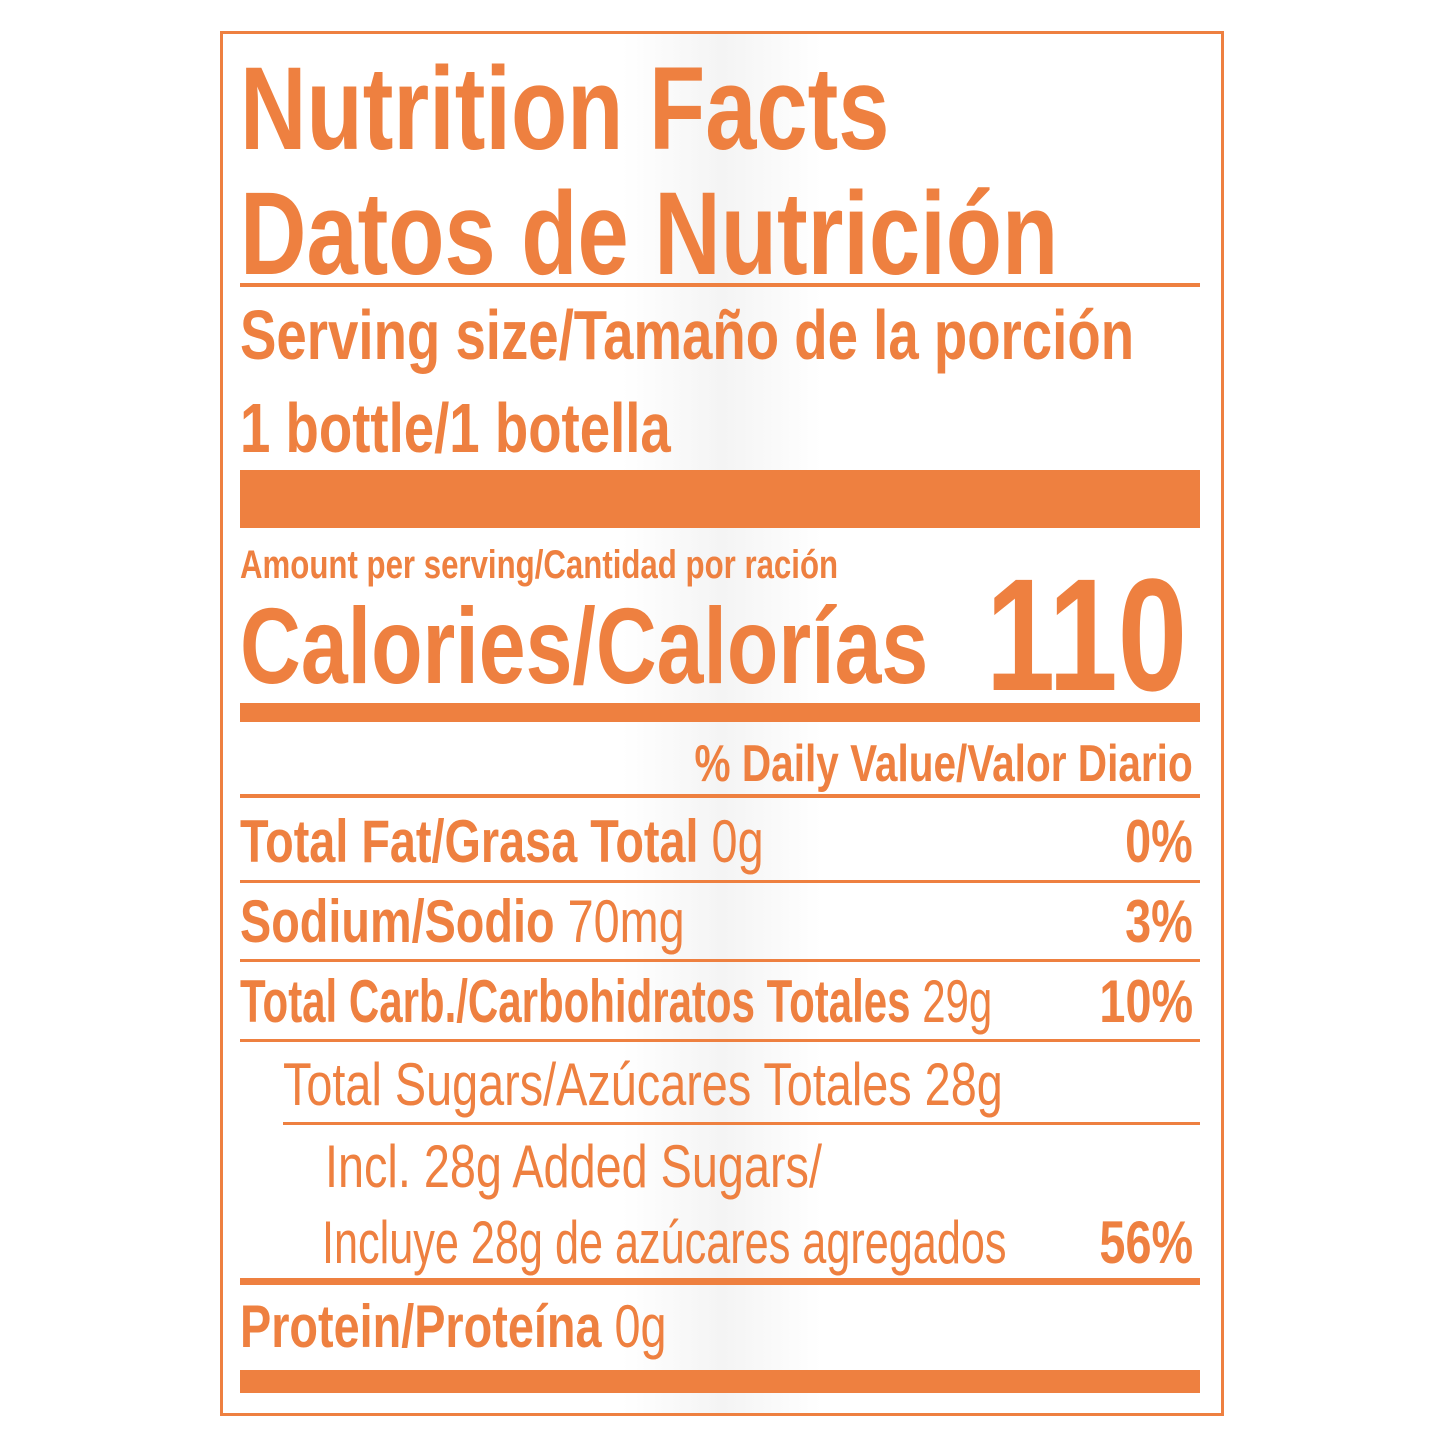 This screenshot has width=1445, height=1445. I want to click on calories-label: Calories/Calorías, so click(584, 645).